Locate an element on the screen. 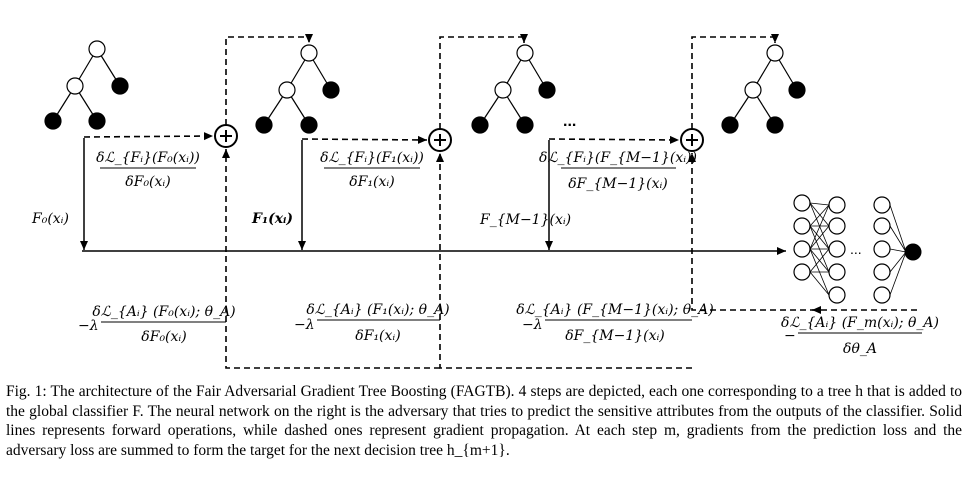  adv-grad-prefix-1: −λ is located at coordinates (304, 325).